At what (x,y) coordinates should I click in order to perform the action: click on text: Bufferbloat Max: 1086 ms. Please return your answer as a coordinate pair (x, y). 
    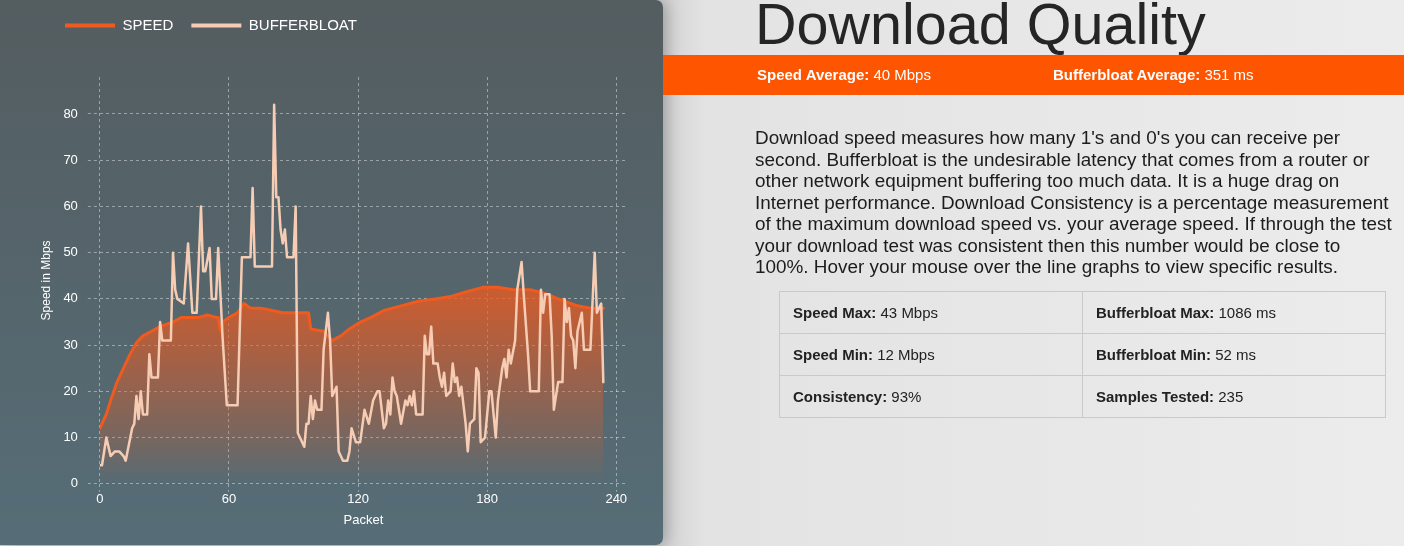
    Looking at the image, I should click on (1186, 312).